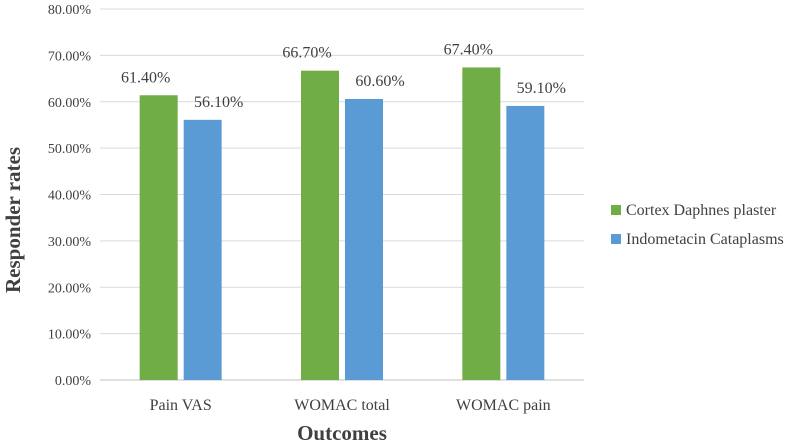 This screenshot has height=443, width=809. Describe the element at coordinates (342, 432) in the screenshot. I see `x-axis-title: Outcomes` at that location.